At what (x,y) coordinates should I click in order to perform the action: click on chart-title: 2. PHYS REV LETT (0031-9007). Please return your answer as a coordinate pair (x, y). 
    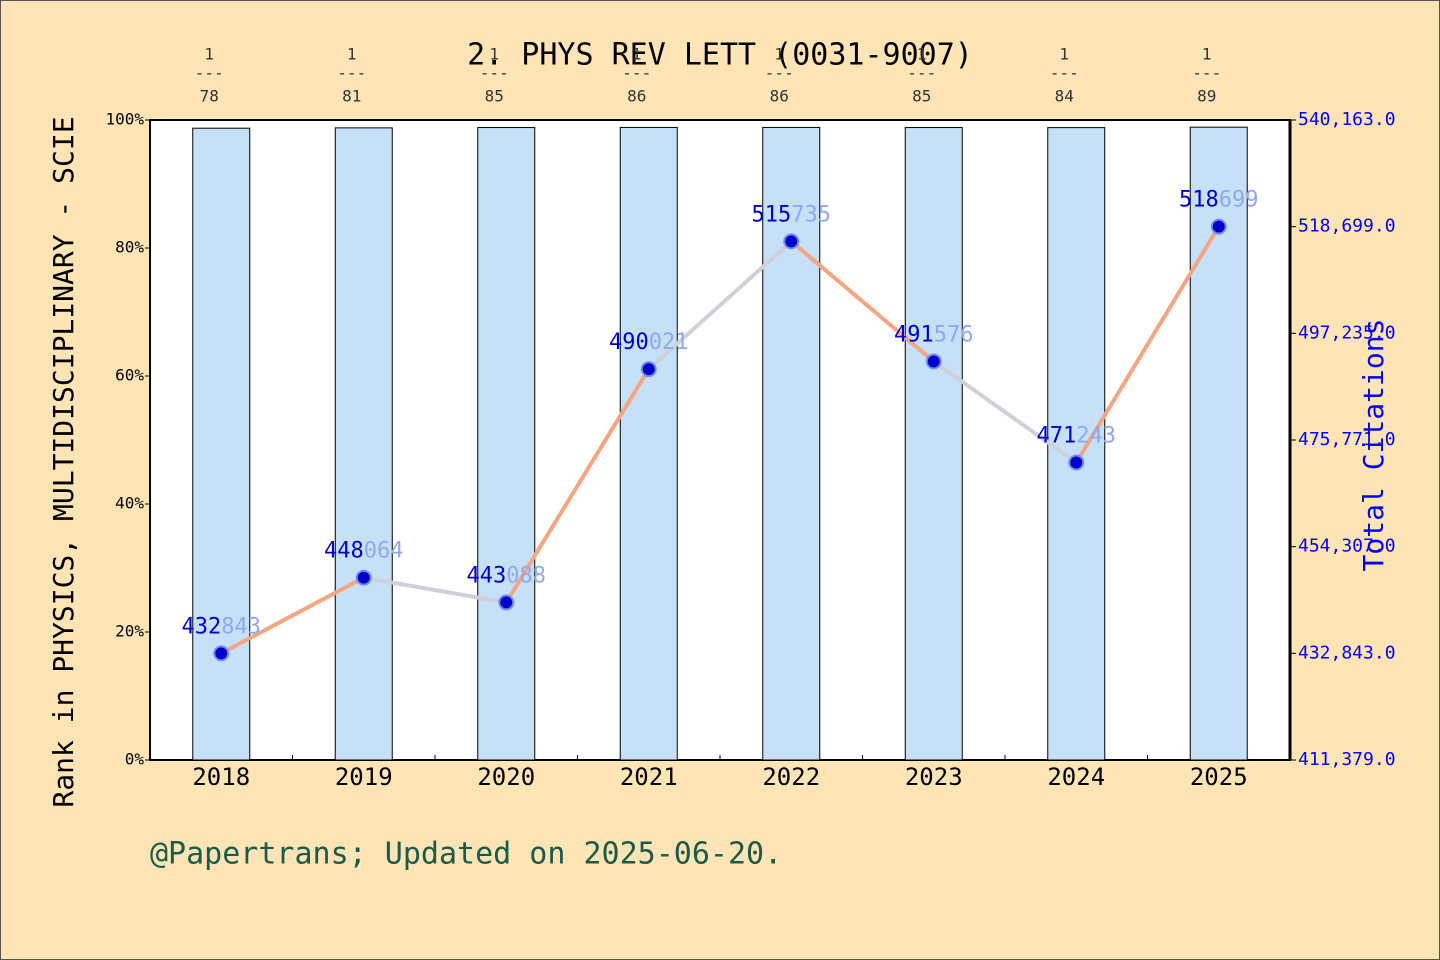
    Looking at the image, I should click on (720, 55).